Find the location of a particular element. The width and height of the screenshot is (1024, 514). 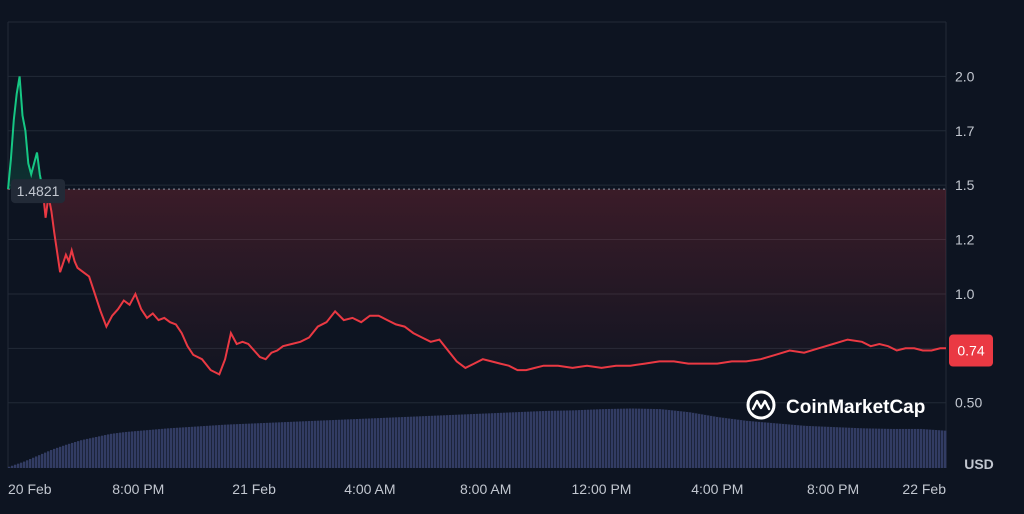

x-tick-label: 8:00 PM is located at coordinates (833, 489).